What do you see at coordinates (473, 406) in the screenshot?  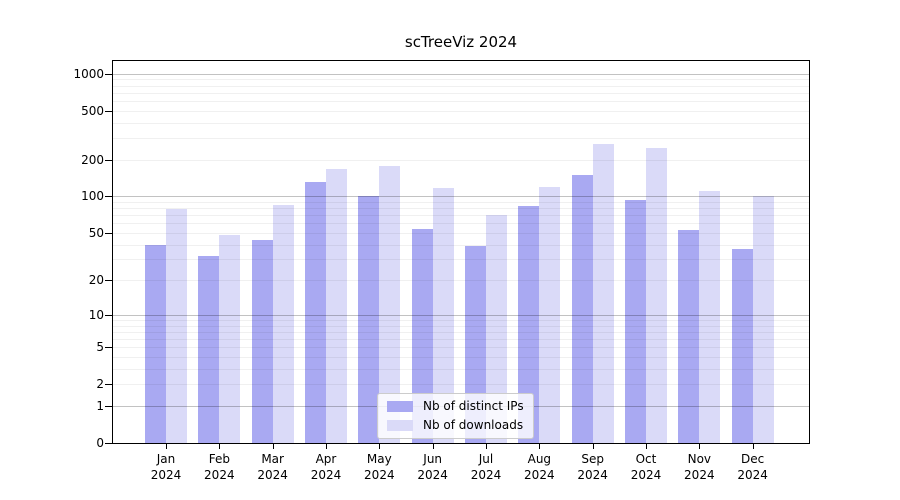 I see `legend-label-distinct-ips: Nb of distinct IPs` at bounding box center [473, 406].